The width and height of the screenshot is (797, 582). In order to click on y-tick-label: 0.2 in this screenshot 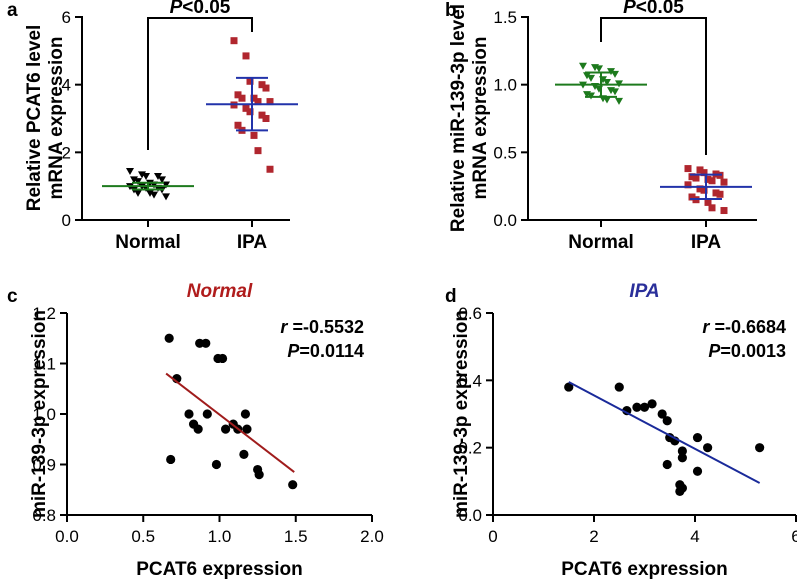, I will do `click(470, 448)`.